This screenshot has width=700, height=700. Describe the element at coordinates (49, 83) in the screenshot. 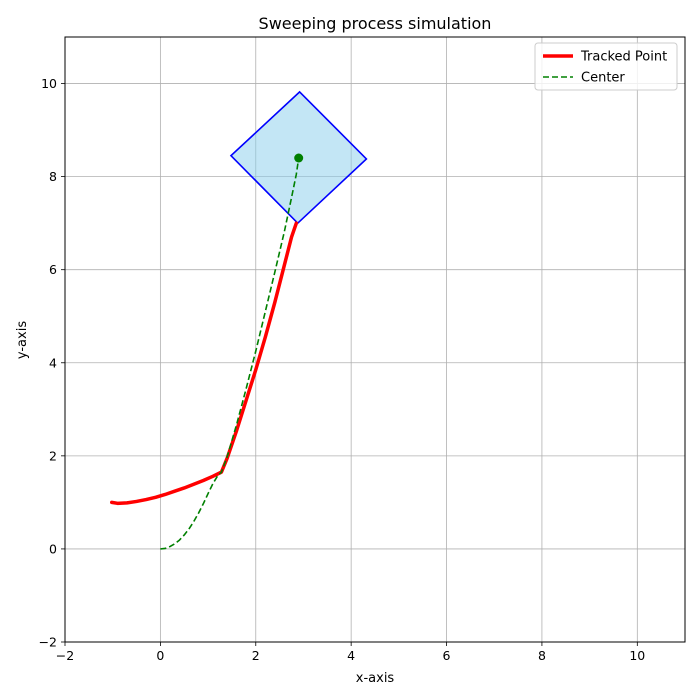

I see `y-tick-label-6: 10` at that location.